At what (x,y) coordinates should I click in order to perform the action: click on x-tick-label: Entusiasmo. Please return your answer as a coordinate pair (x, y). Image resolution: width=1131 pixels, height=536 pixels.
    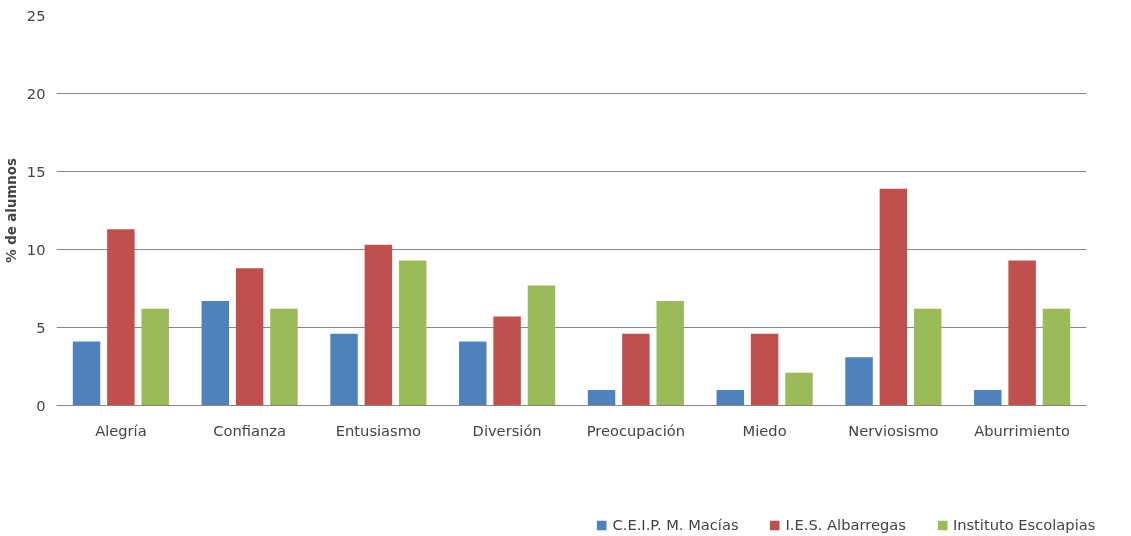
    Looking at the image, I should click on (378, 430).